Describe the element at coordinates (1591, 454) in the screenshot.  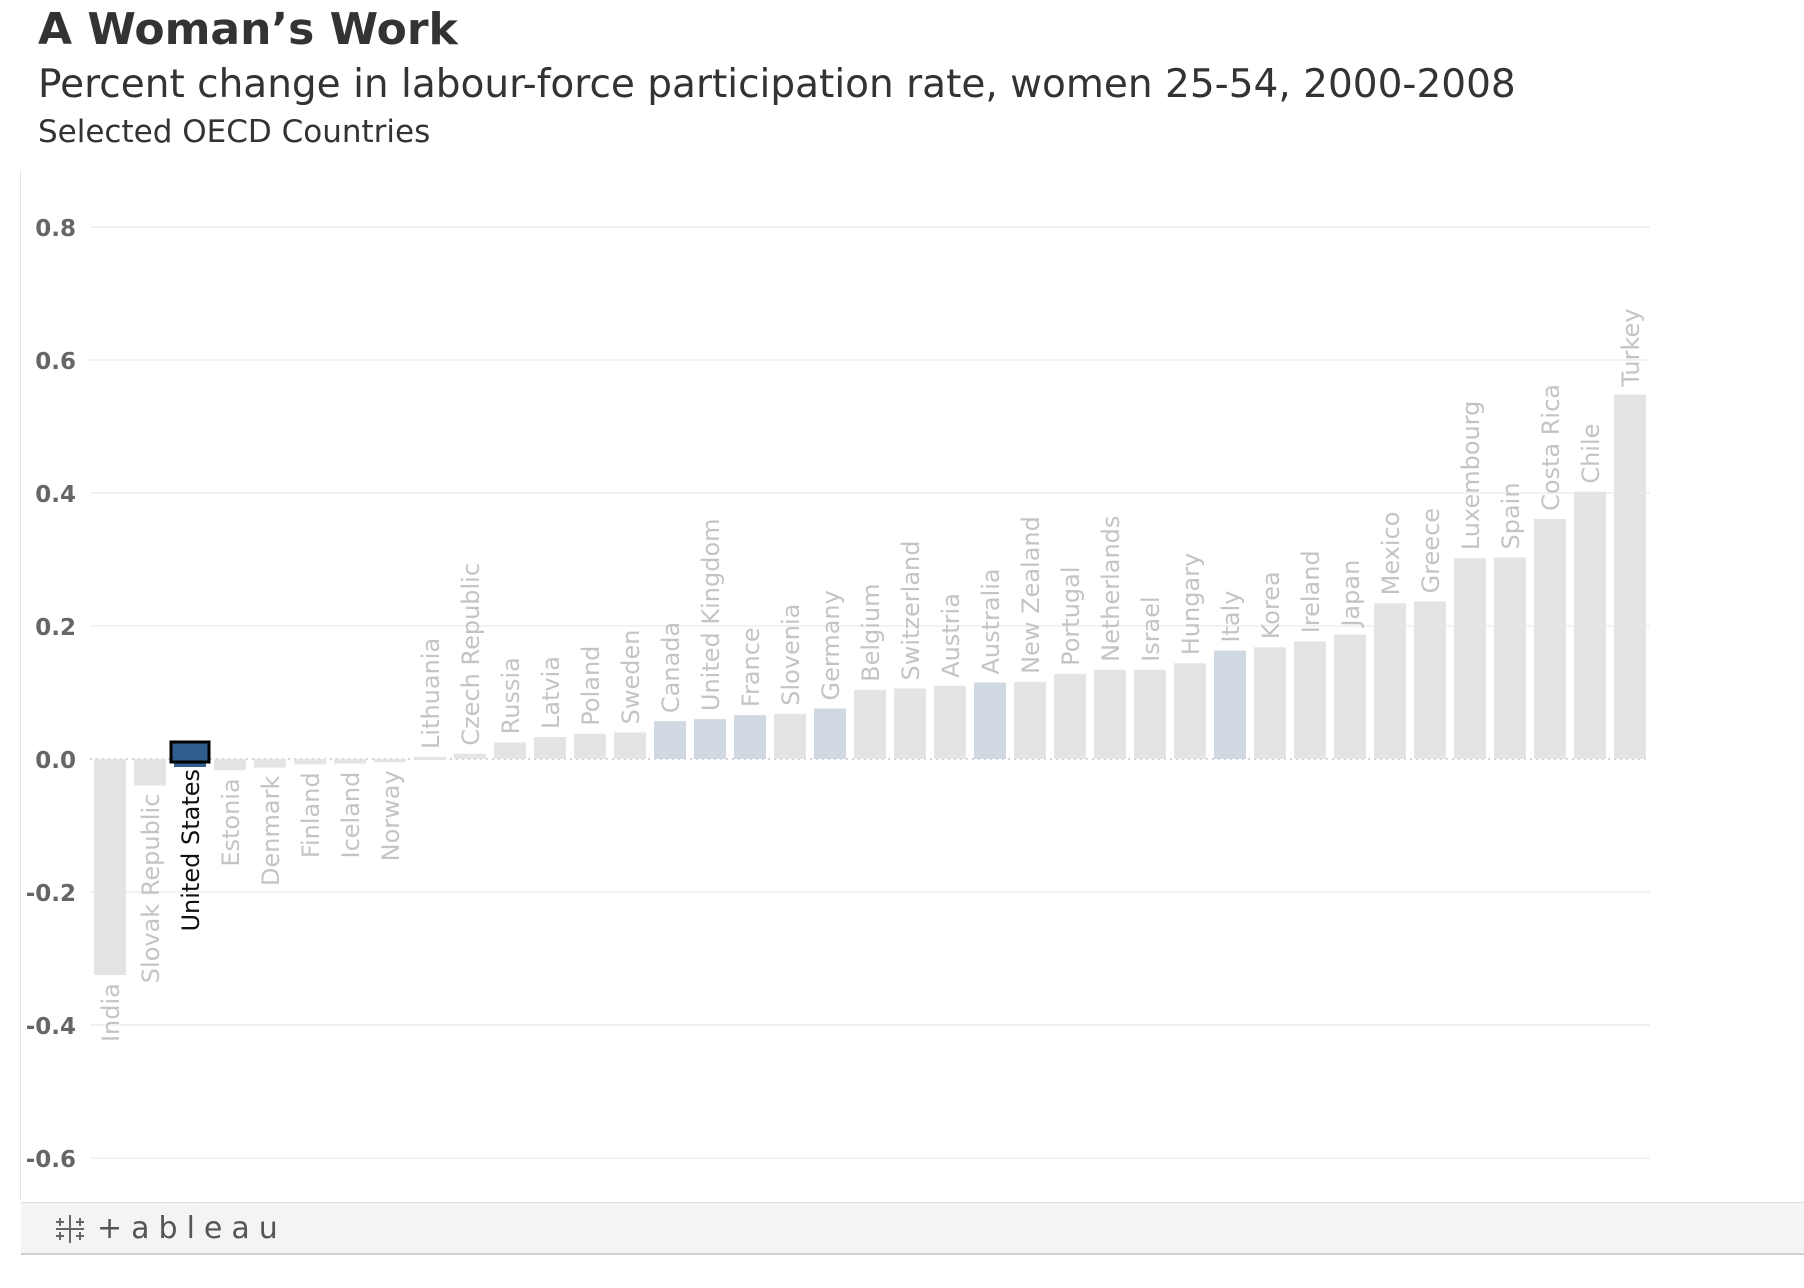
I see `bar-label: Chile` at that location.